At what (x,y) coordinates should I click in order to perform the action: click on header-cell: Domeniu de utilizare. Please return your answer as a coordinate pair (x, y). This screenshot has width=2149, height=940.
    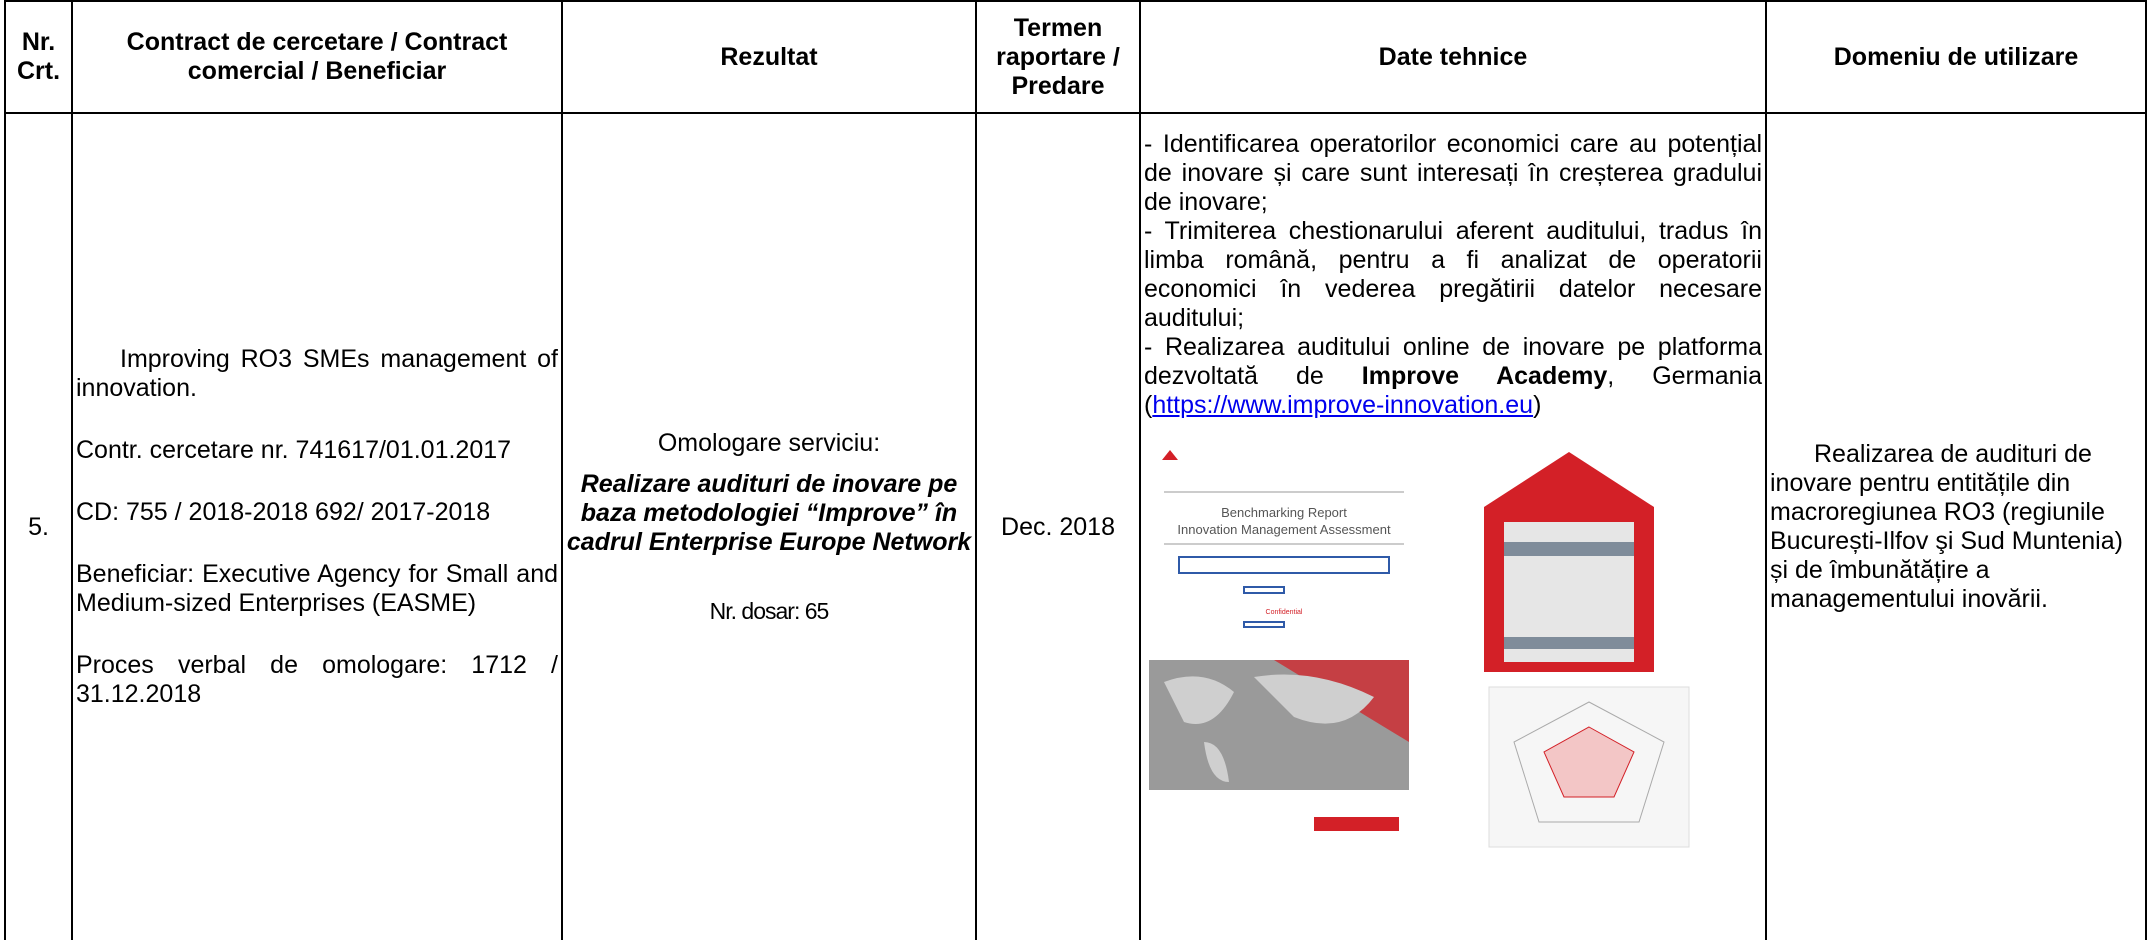
    Looking at the image, I should click on (1956, 57).